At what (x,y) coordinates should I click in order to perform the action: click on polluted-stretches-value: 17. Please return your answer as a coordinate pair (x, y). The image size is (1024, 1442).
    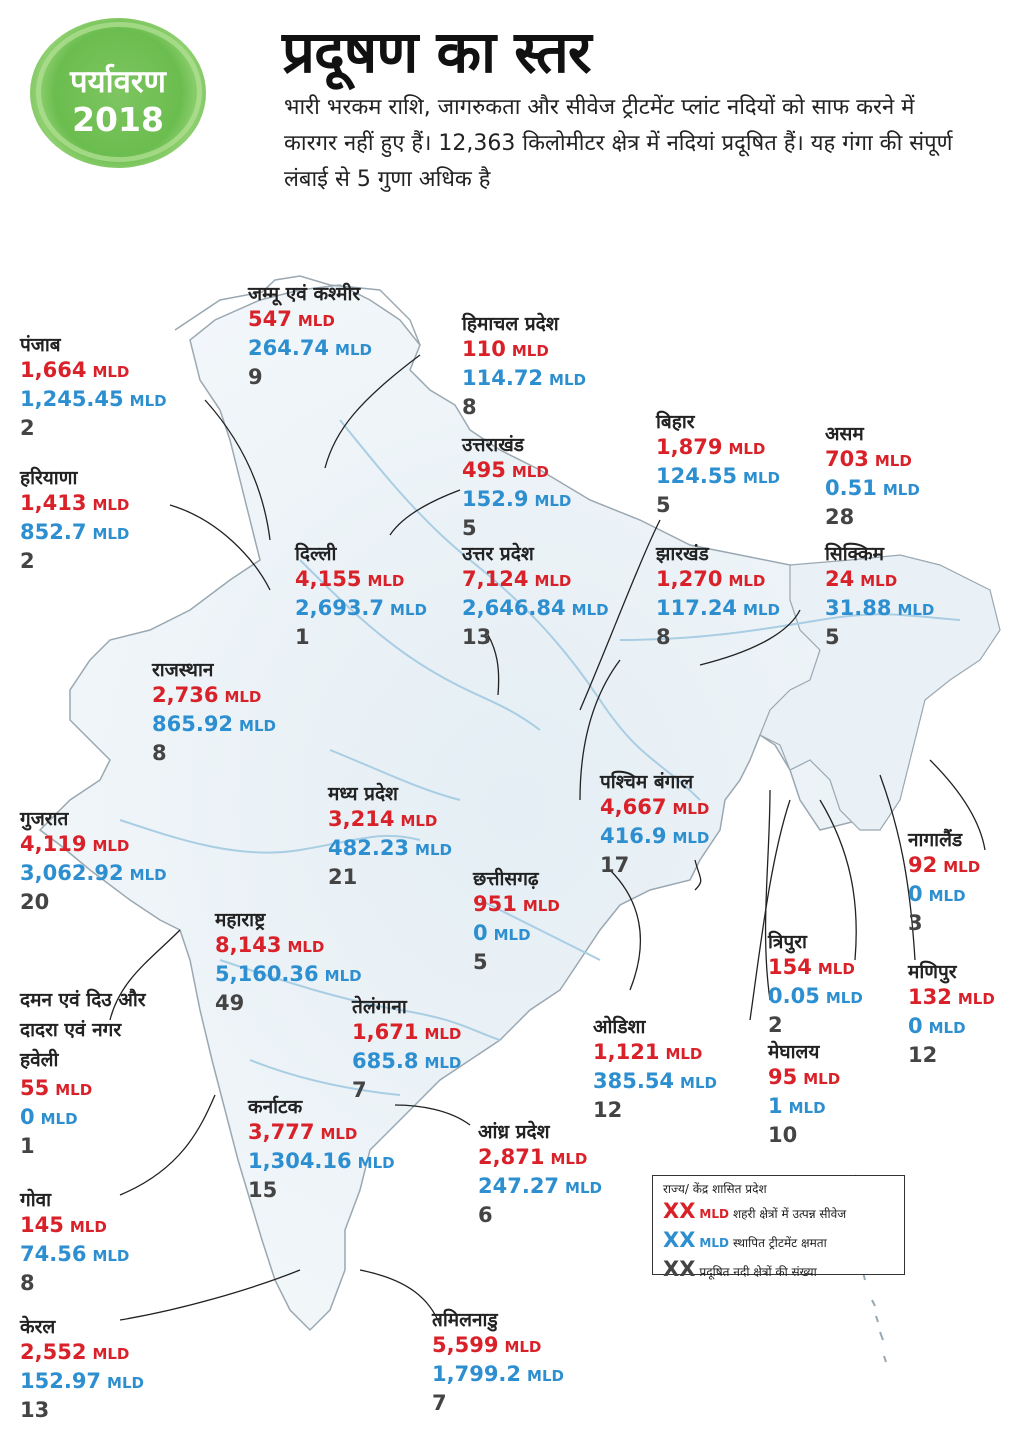
    Looking at the image, I should click on (615, 865).